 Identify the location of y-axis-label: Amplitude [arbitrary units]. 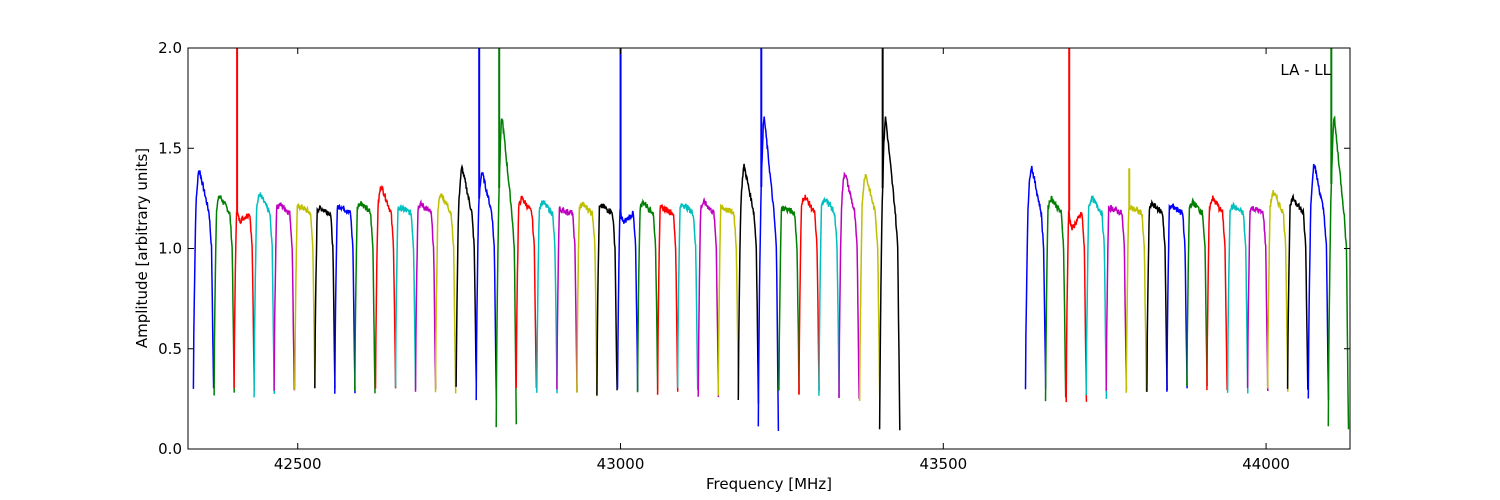
(142, 248).